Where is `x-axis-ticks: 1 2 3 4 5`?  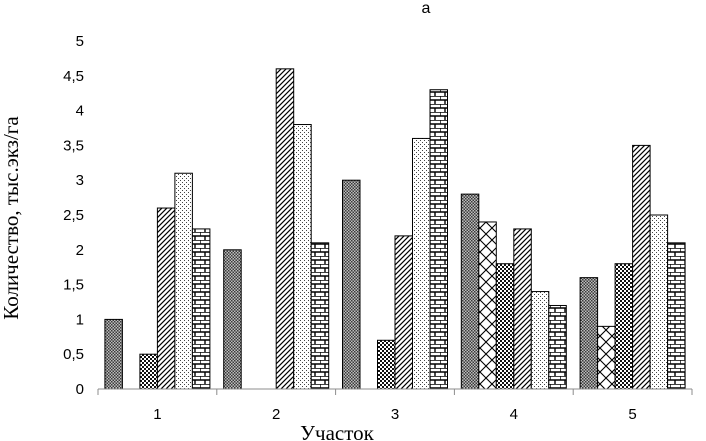 x-axis-ticks: 1 2 3 4 5 is located at coordinates (395, 406).